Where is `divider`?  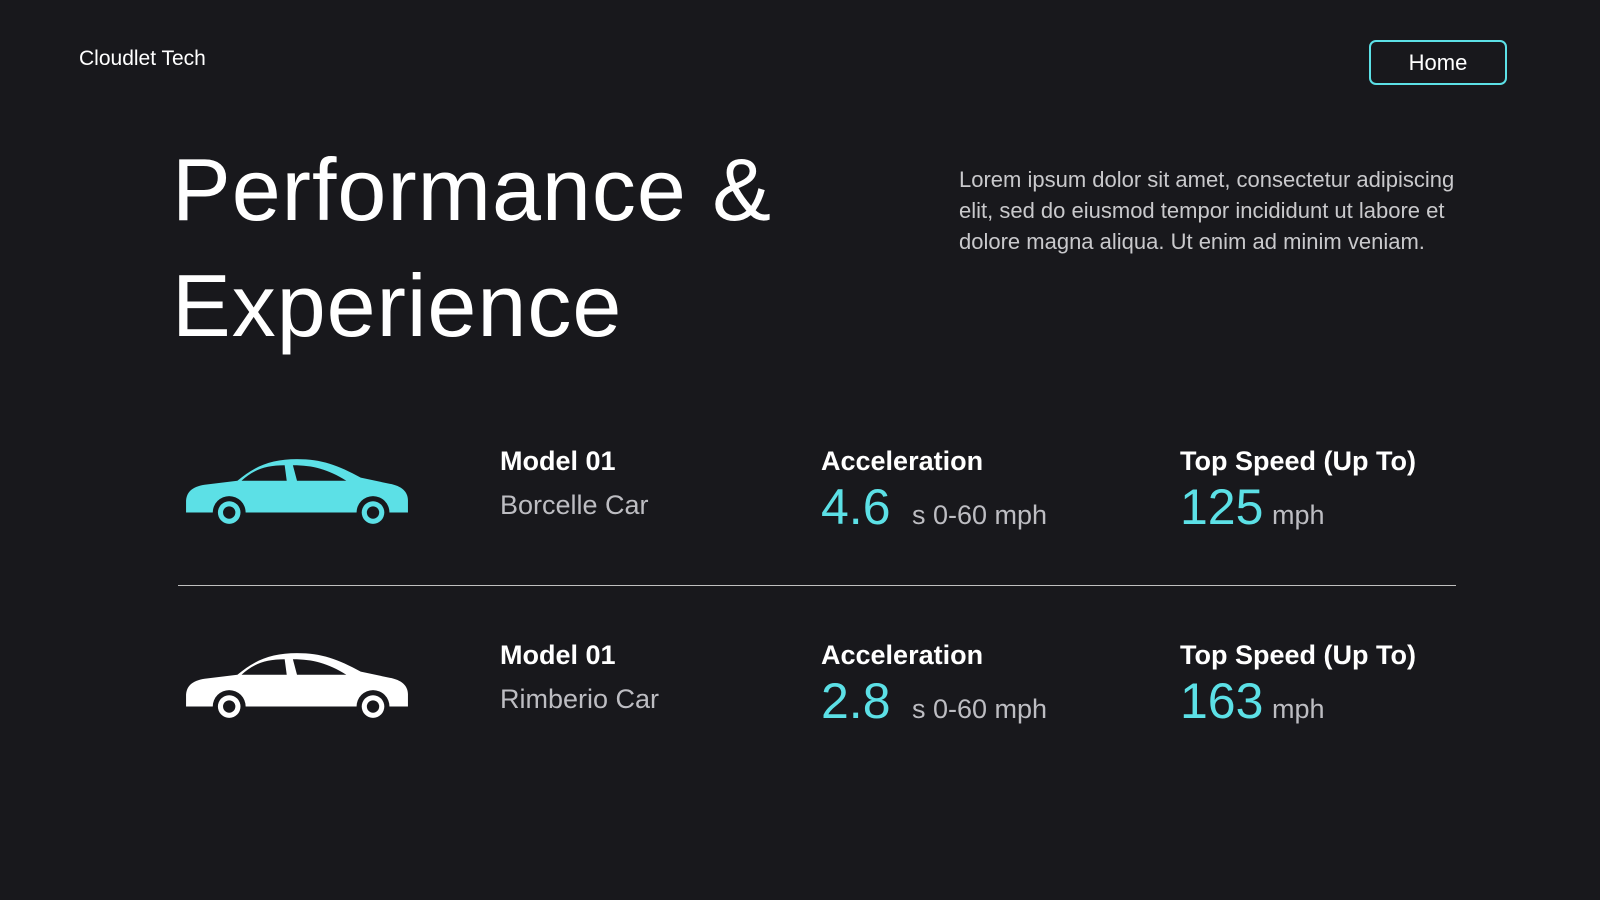
divider is located at coordinates (817, 585).